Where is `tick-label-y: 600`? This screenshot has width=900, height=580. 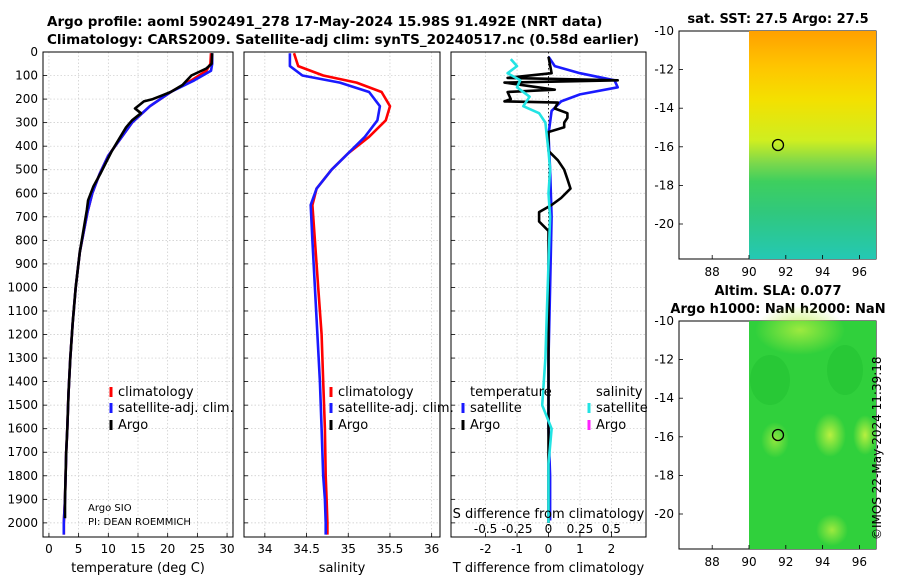
tick-label-y: 600 is located at coordinates (26, 193).